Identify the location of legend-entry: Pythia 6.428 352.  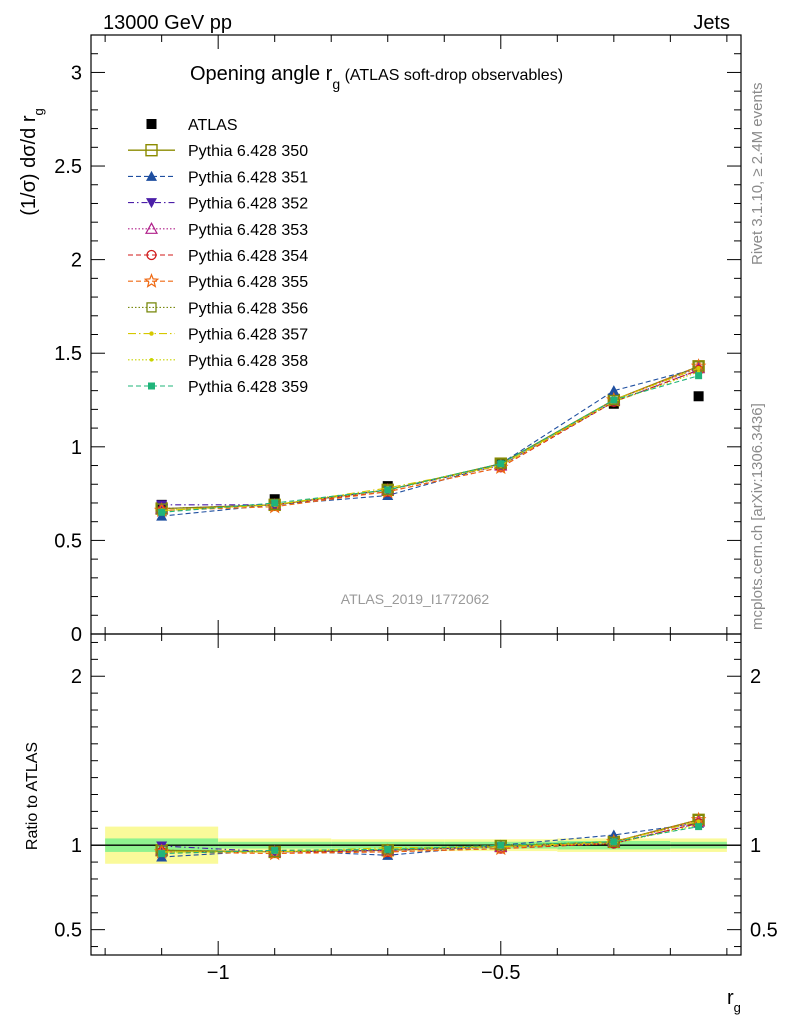
(218, 204).